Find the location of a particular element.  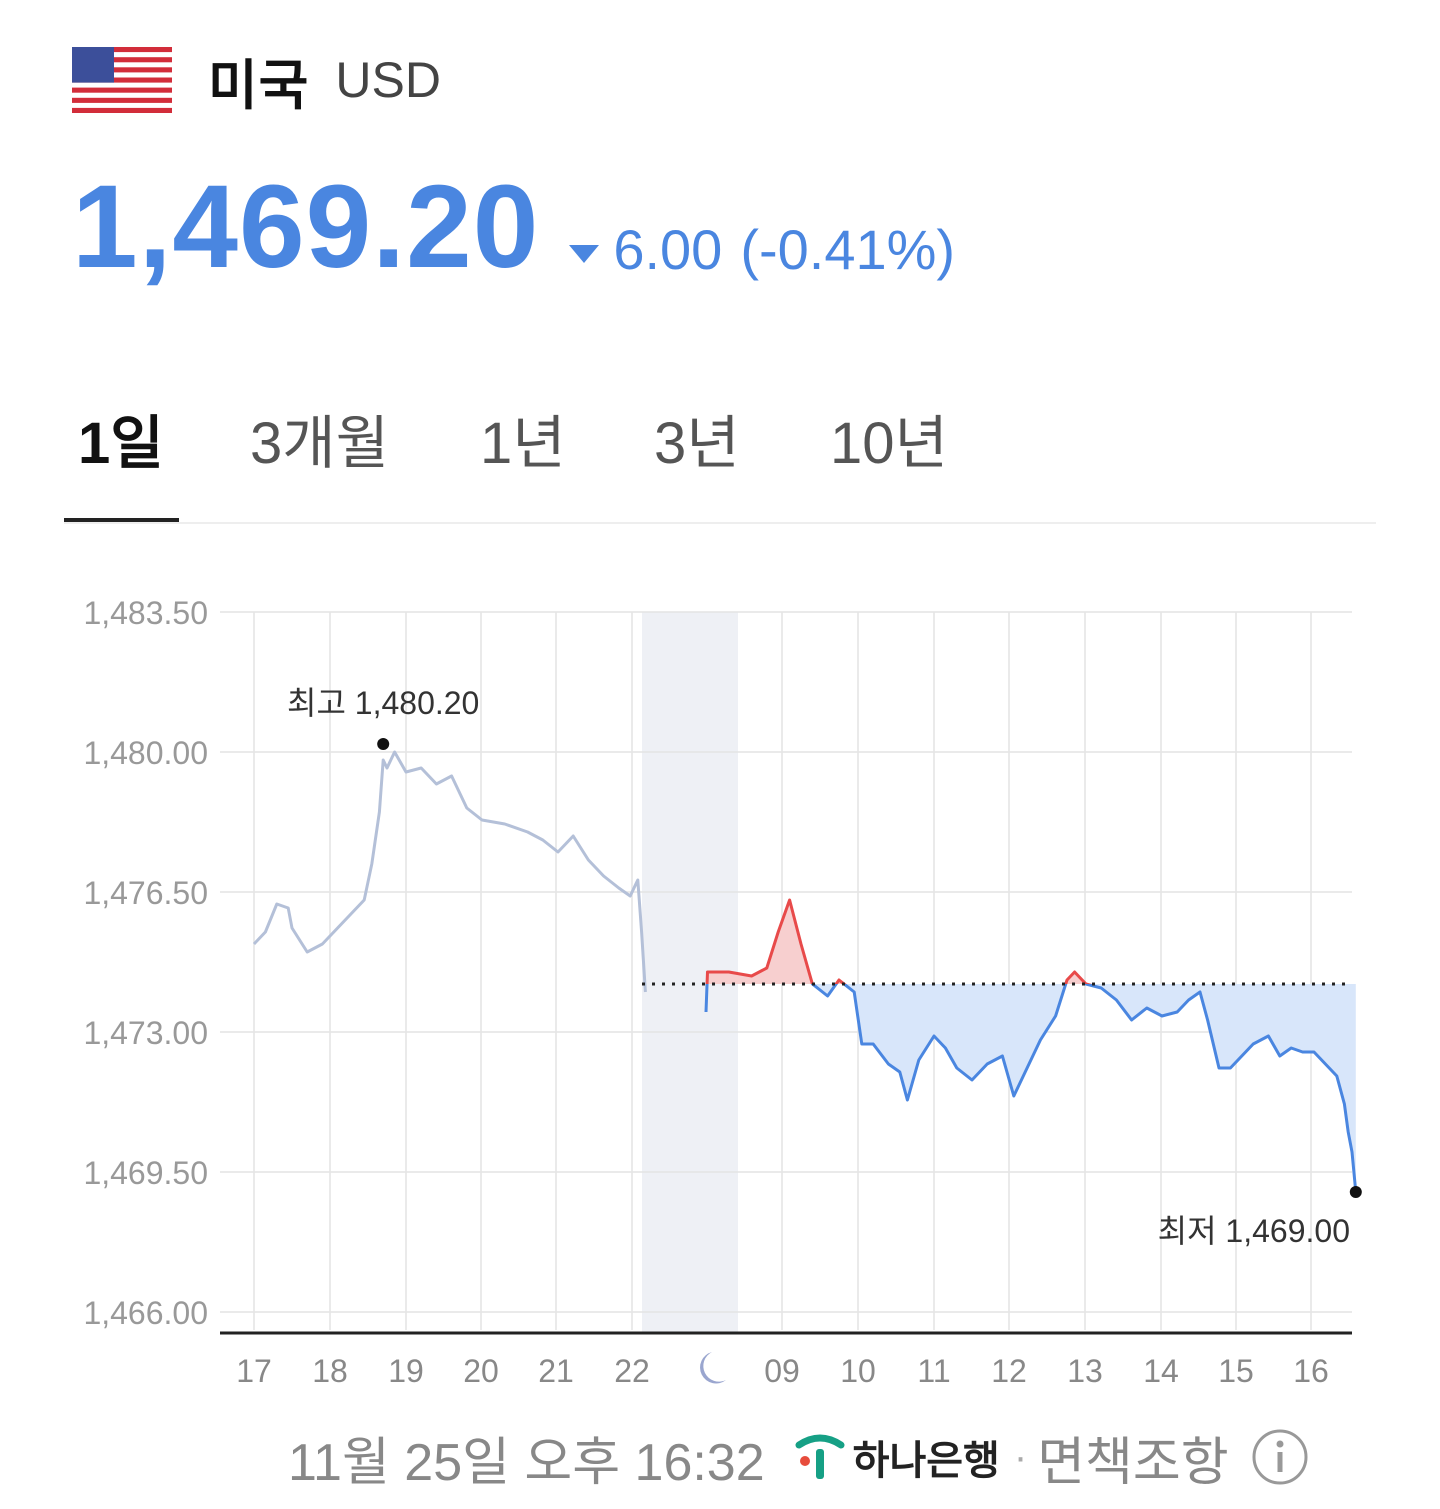

x-tick-label: 16 is located at coordinates (1311, 1371).